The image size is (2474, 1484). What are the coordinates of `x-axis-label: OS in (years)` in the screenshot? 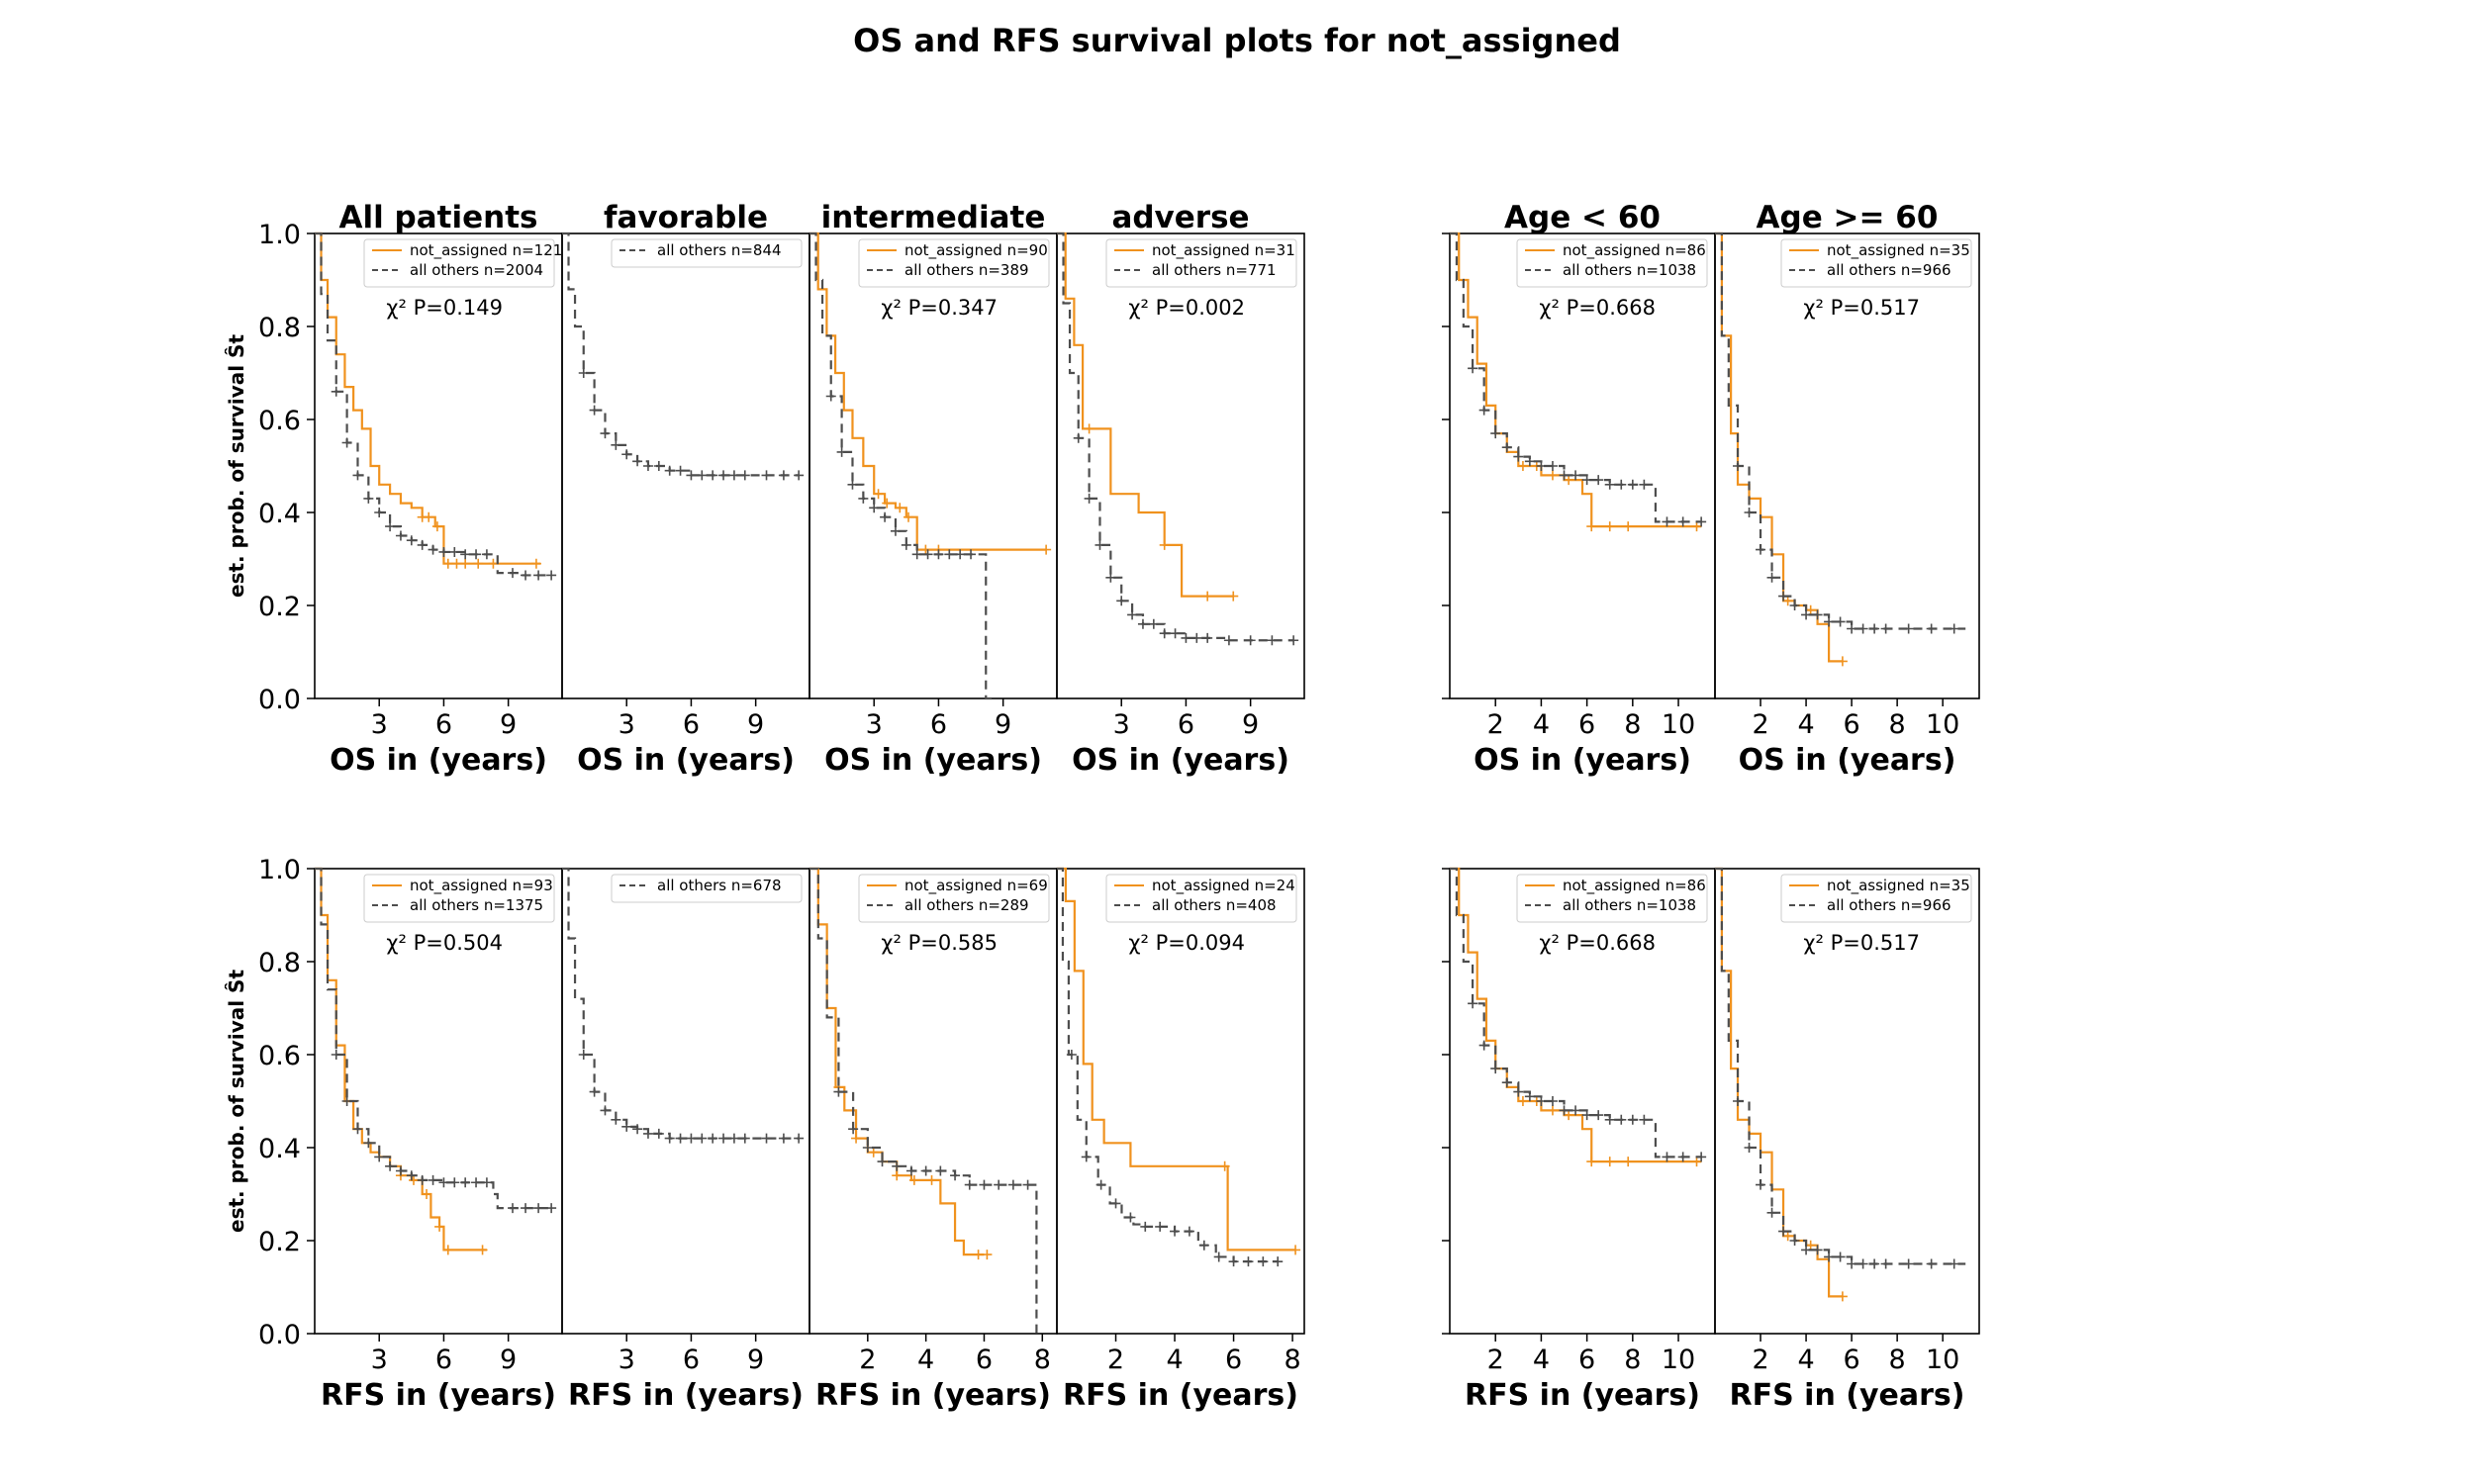 It's located at (1848, 760).